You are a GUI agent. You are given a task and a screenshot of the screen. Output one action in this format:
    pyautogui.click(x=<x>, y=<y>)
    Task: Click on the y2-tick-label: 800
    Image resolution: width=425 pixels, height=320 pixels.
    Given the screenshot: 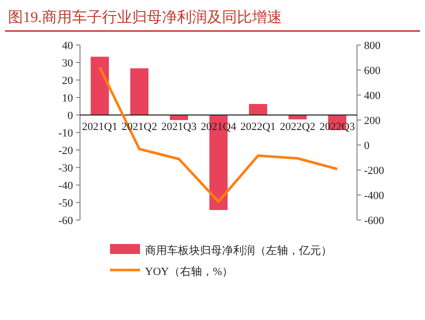 What is the action you would take?
    pyautogui.click(x=372, y=46)
    